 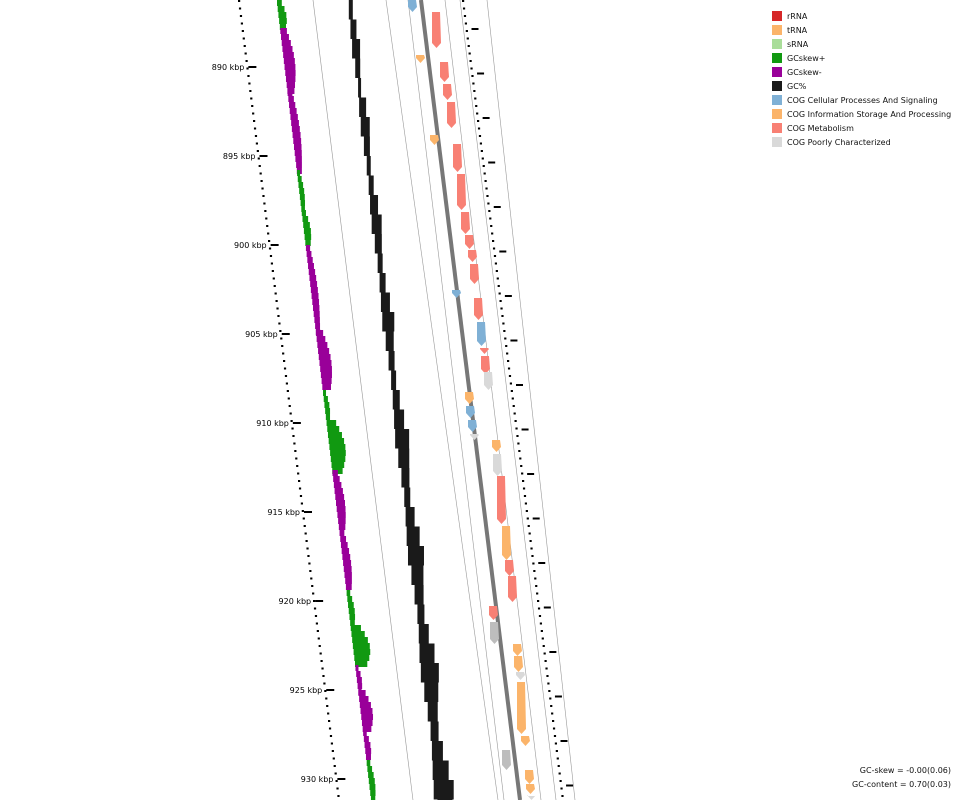 What do you see at coordinates (296, 423) in the screenshot?
I see `major-tick` at bounding box center [296, 423].